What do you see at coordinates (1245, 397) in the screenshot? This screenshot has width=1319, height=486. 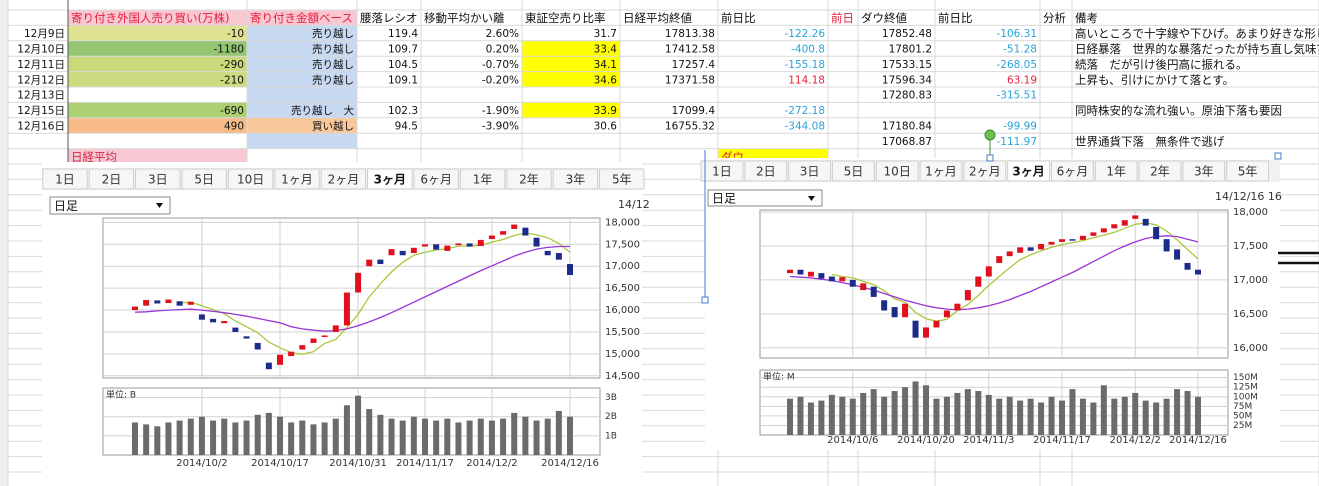 I see `volume-tick-label: 100M` at bounding box center [1245, 397].